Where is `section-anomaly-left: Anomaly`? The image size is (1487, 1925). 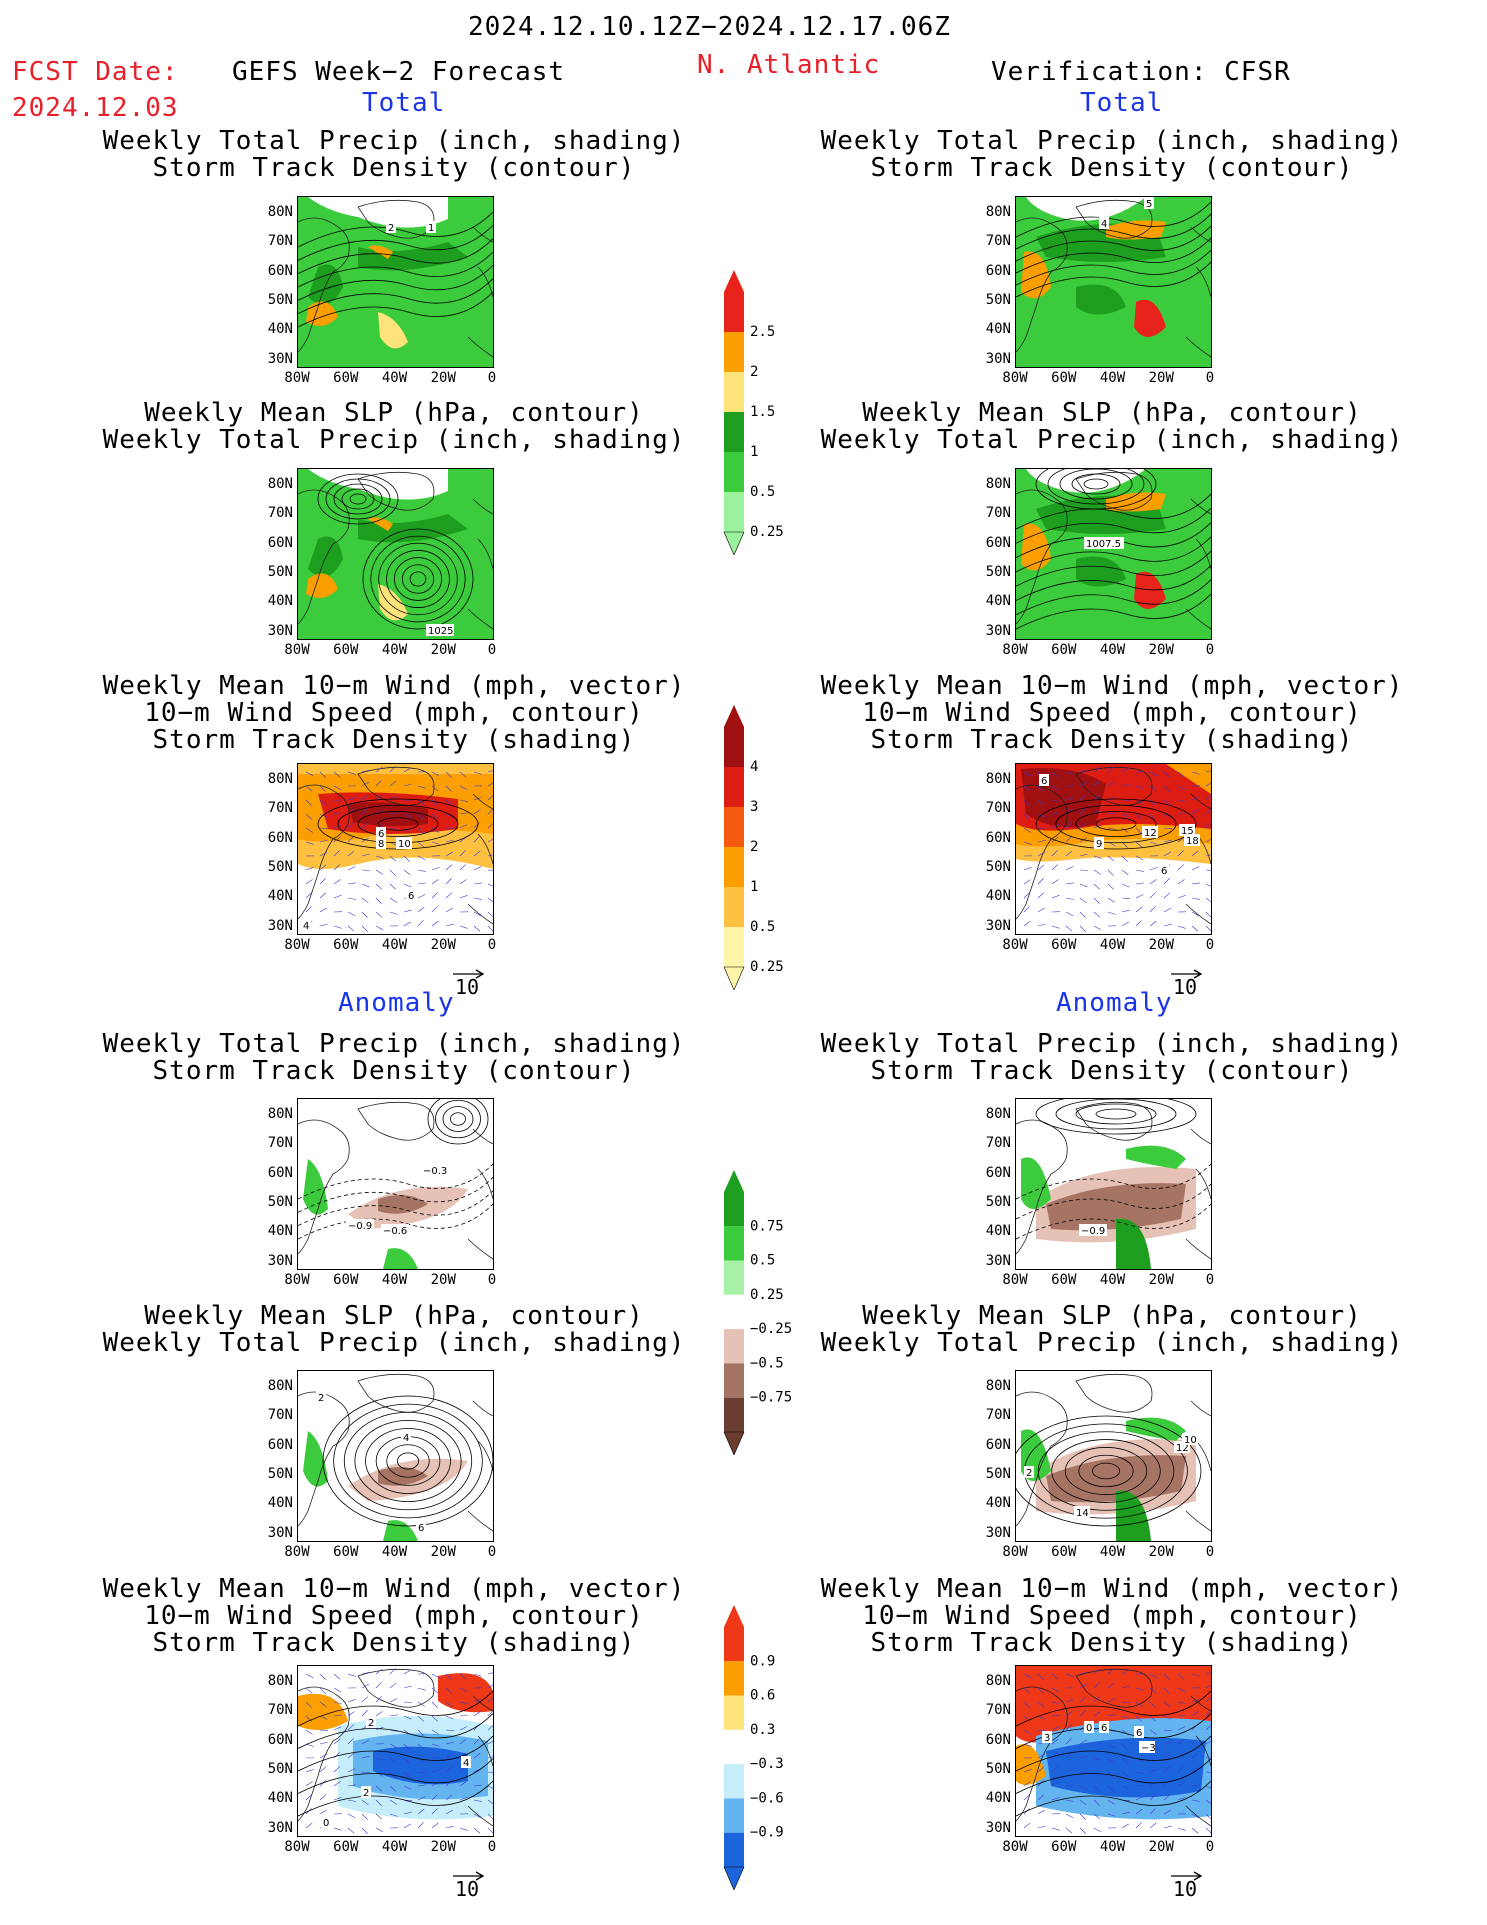
section-anomaly-left: Anomaly is located at coordinates (396, 1003).